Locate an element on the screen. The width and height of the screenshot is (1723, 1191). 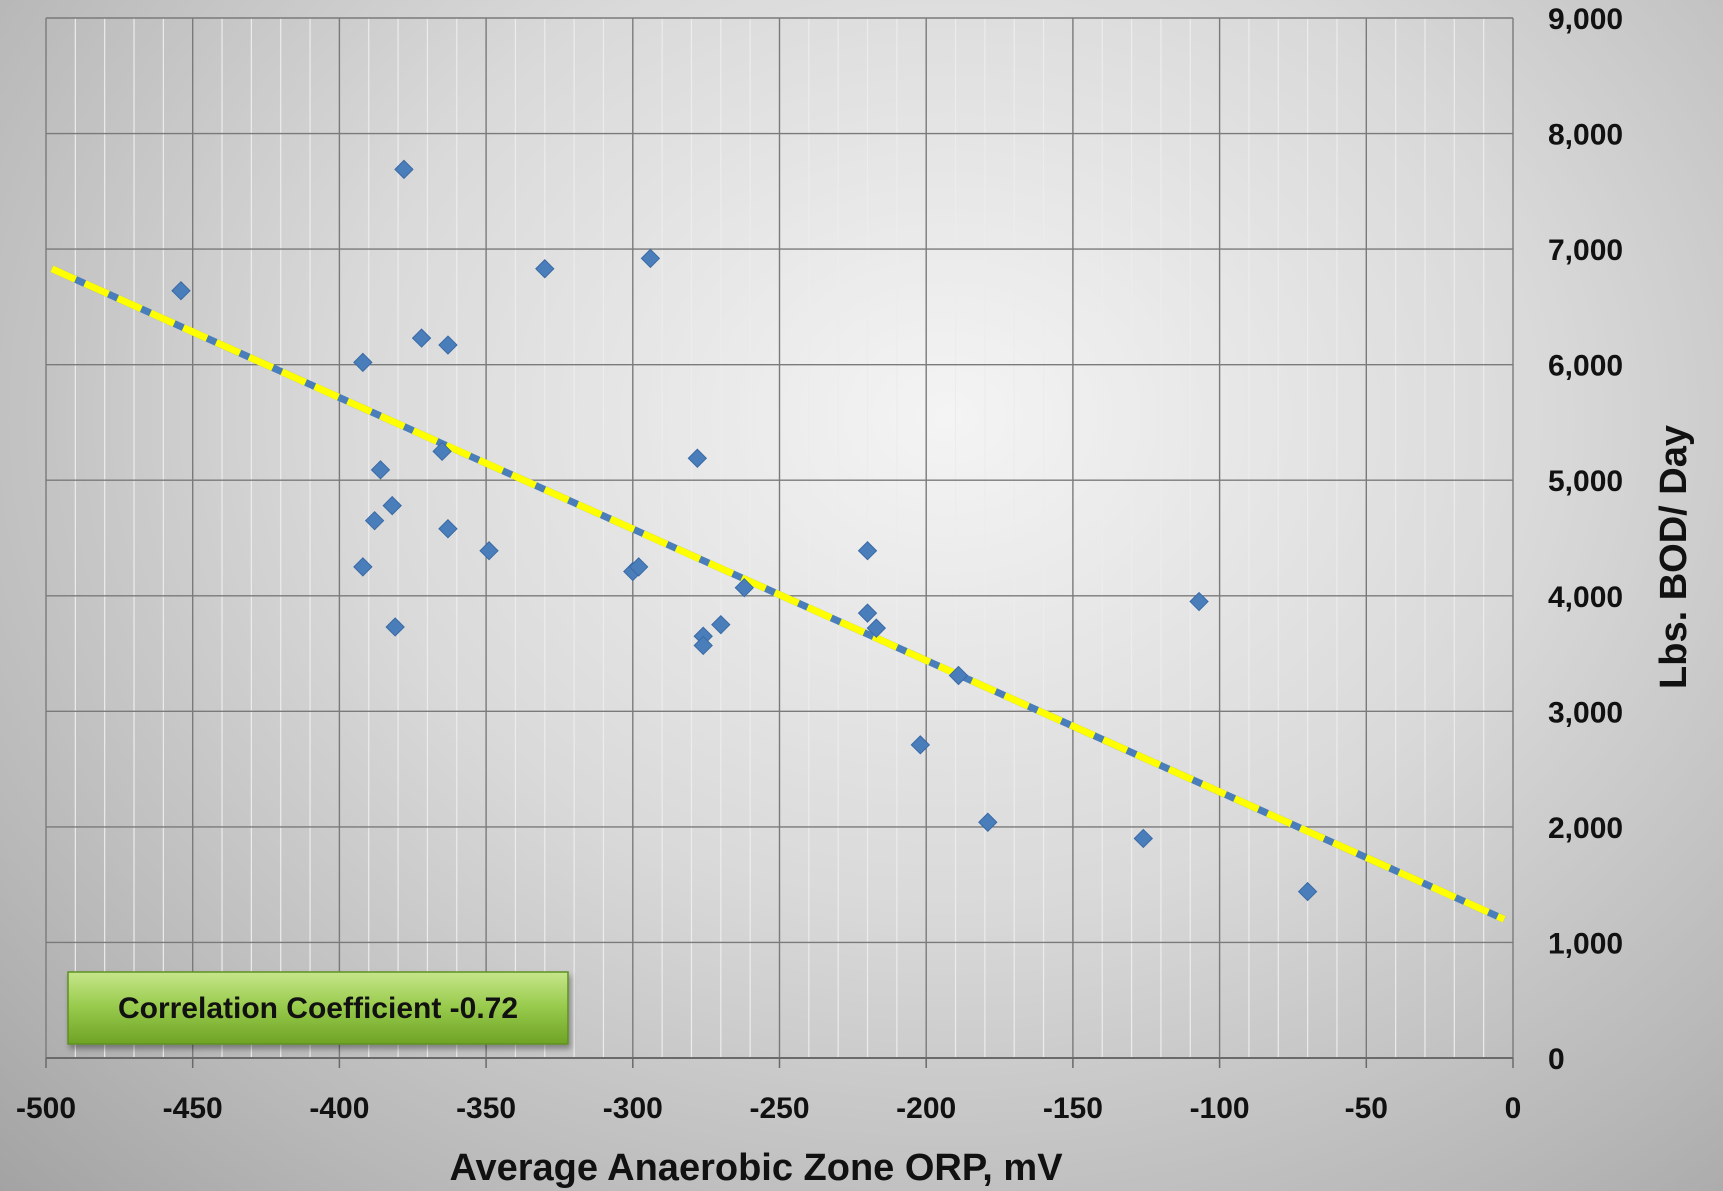
y-tick-label: 4,000 is located at coordinates (1585, 597).